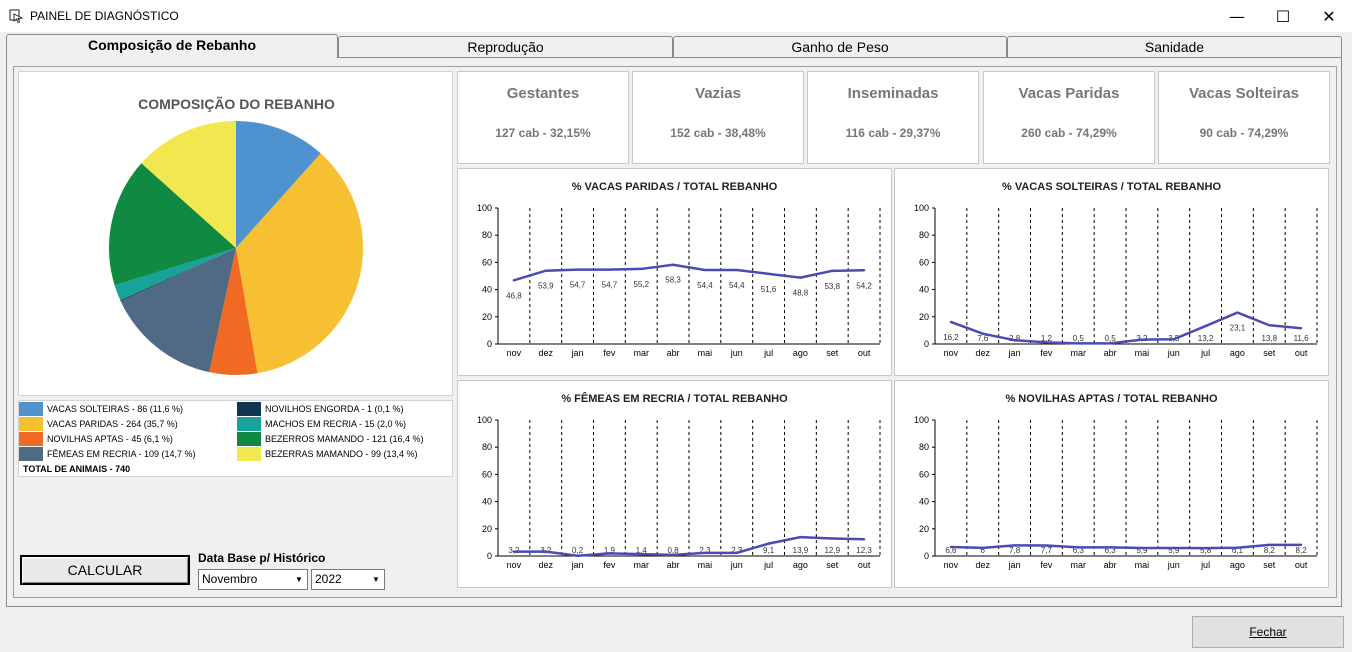 The width and height of the screenshot is (1352, 652). I want to click on legend-item-machos-recria: MACHOS EM RECRIA - 15 (2,0 %), so click(321, 424).